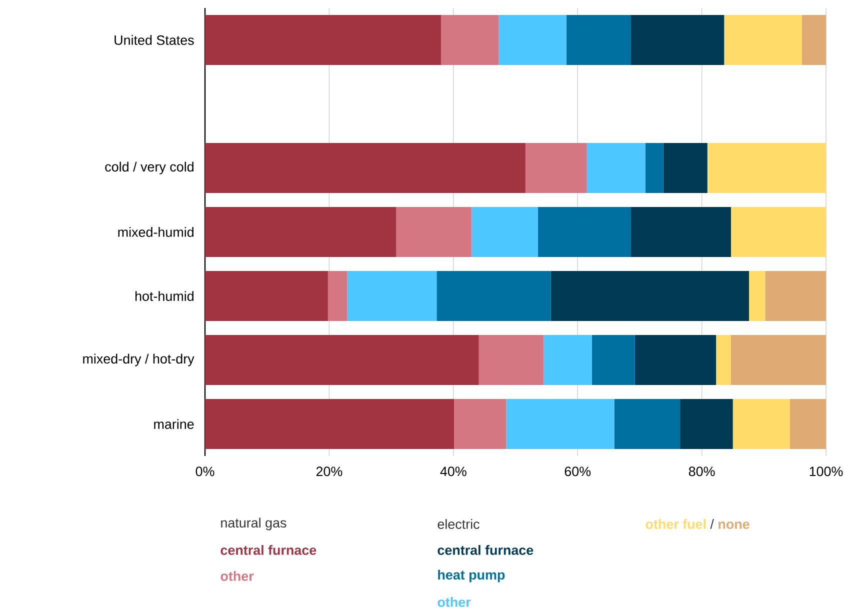 This screenshot has height=610, width=855. I want to click on x-tick-label: 40%, so click(453, 471).